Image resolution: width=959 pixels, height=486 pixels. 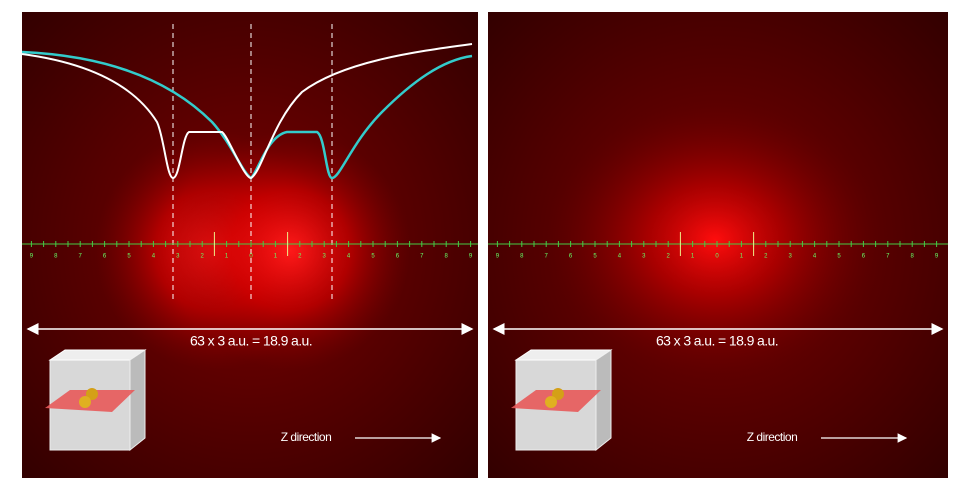 I want to click on cyan-curve, so click(x=247, y=115).